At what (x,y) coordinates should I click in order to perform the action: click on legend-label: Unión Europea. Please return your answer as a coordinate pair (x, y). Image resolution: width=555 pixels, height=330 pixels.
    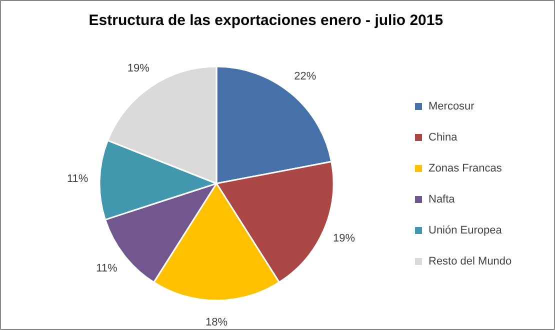
    Looking at the image, I should click on (465, 230).